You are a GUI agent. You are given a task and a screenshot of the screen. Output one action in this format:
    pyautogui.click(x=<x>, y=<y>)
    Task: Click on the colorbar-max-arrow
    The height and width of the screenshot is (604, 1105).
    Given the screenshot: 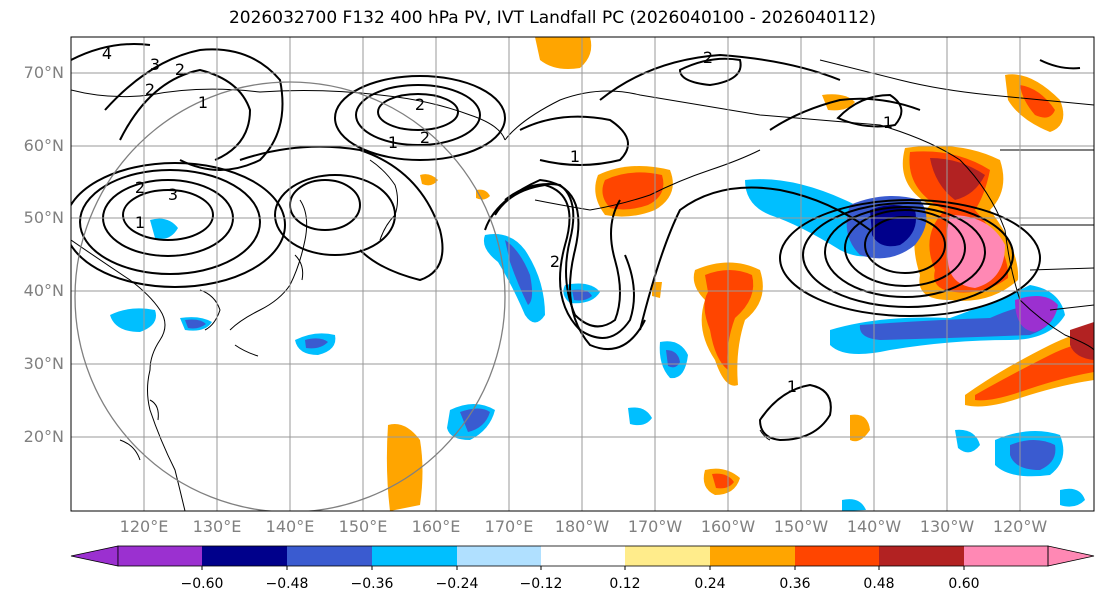 What is the action you would take?
    pyautogui.click(x=1071, y=556)
    